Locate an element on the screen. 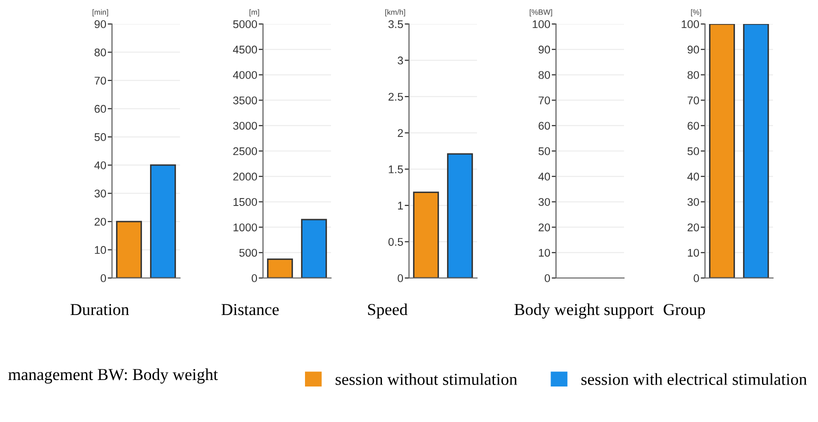 Image resolution: width=818 pixels, height=422 pixels. x-axis-title: Speed is located at coordinates (388, 311).